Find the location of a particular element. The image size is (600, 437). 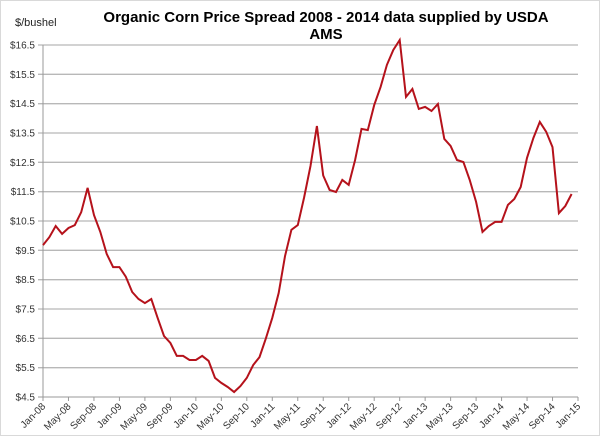

y-tick-label: $10.5 is located at coordinates (22, 222).